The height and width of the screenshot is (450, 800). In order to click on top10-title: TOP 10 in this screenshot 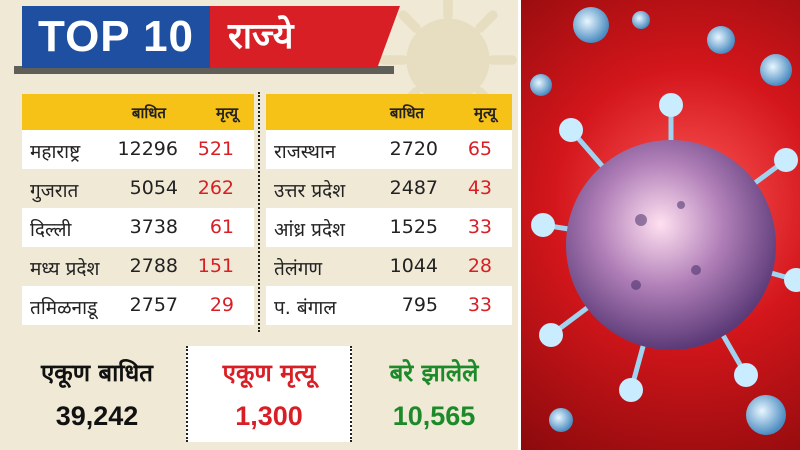, I will do `click(116, 37)`.